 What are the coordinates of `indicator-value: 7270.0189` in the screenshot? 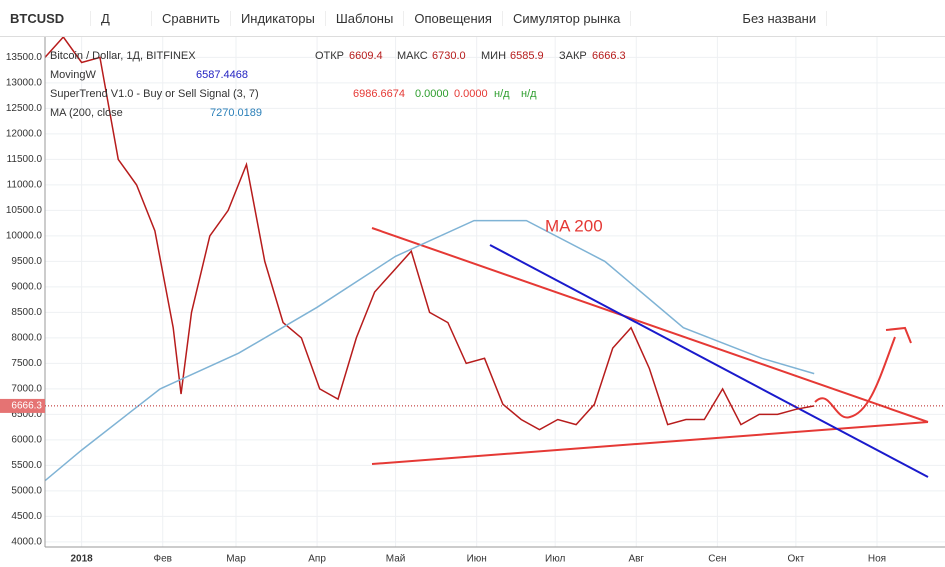 It's located at (236, 113).